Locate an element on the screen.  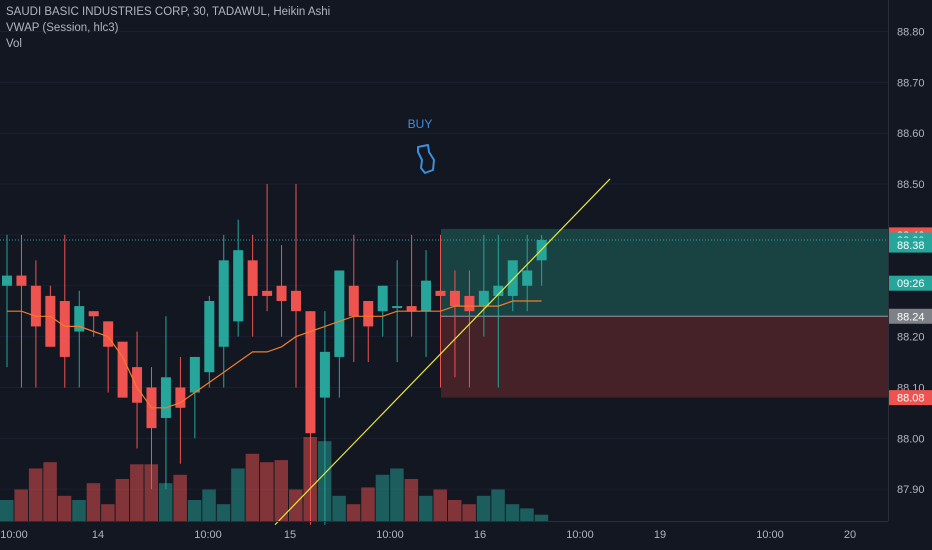
price-label-text: 09:26 is located at coordinates (911, 284).